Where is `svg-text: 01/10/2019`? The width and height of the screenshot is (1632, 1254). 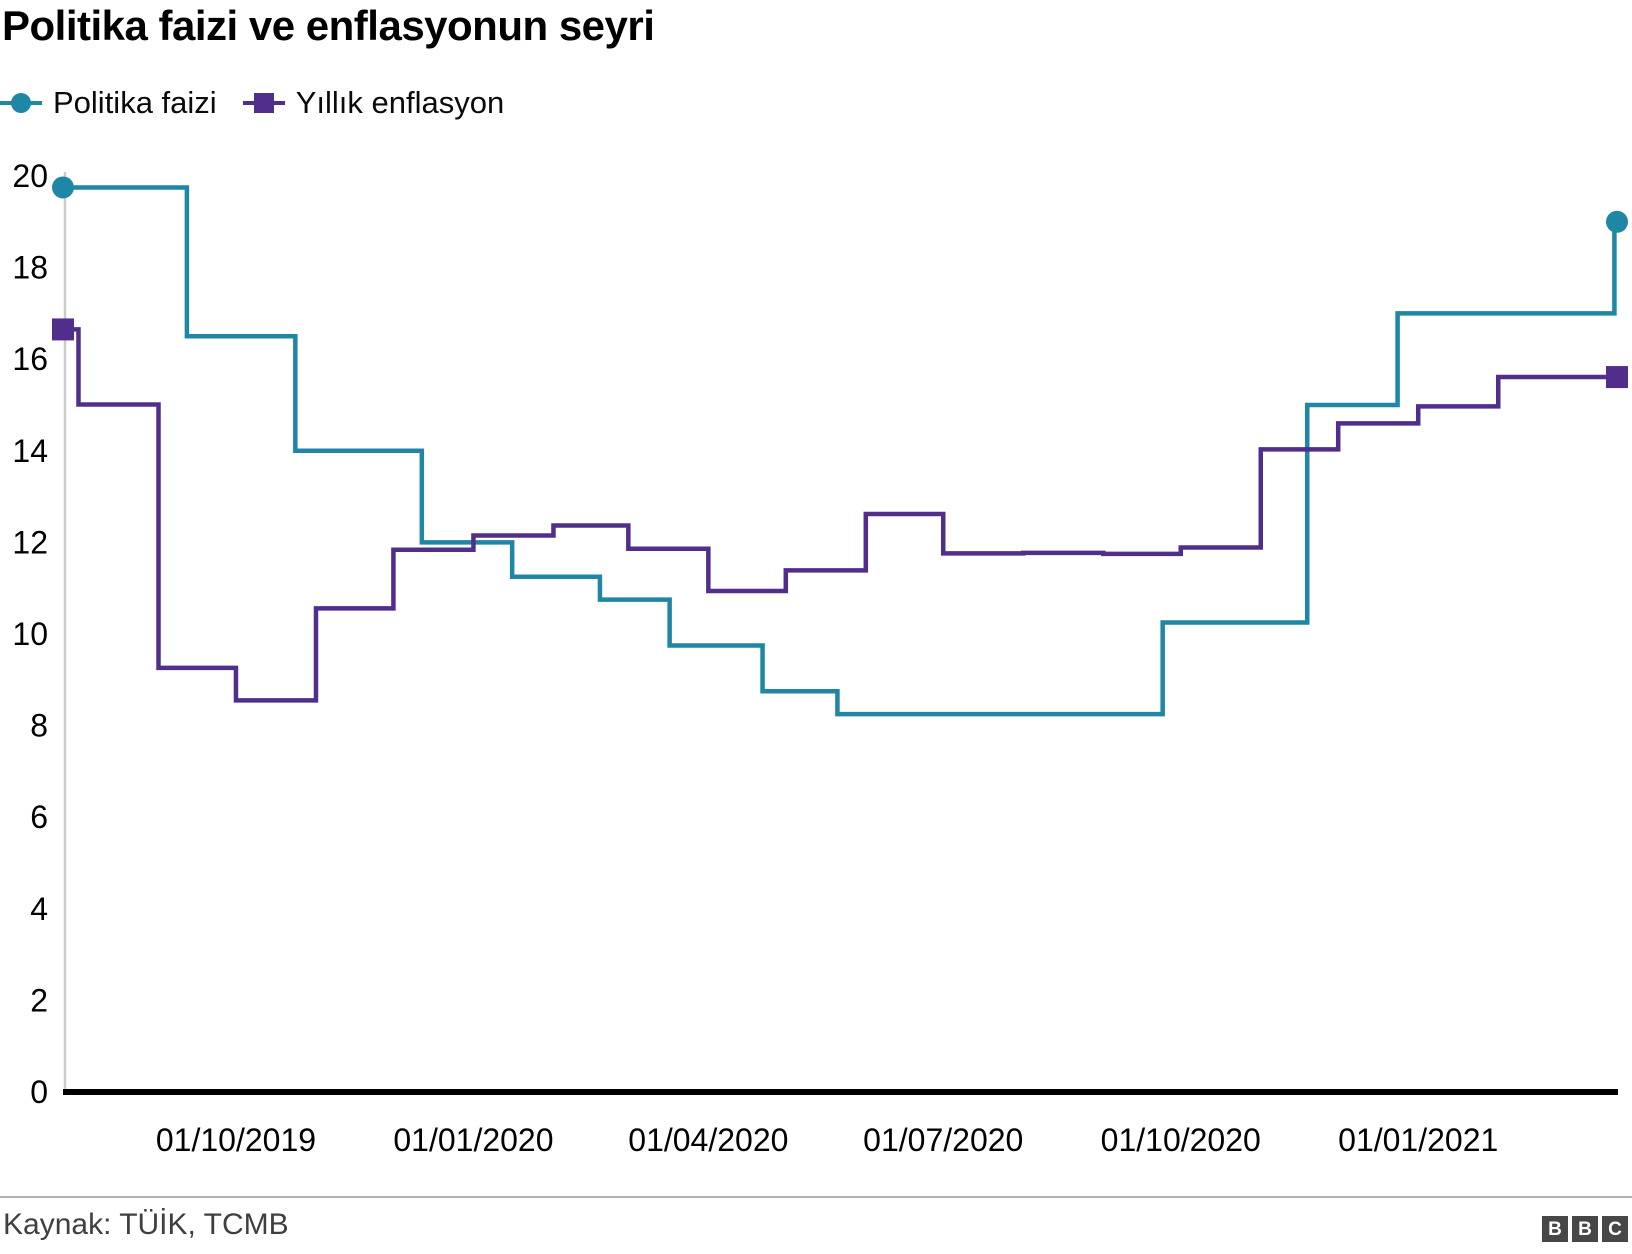 svg-text: 01/10/2019 is located at coordinates (236, 1140).